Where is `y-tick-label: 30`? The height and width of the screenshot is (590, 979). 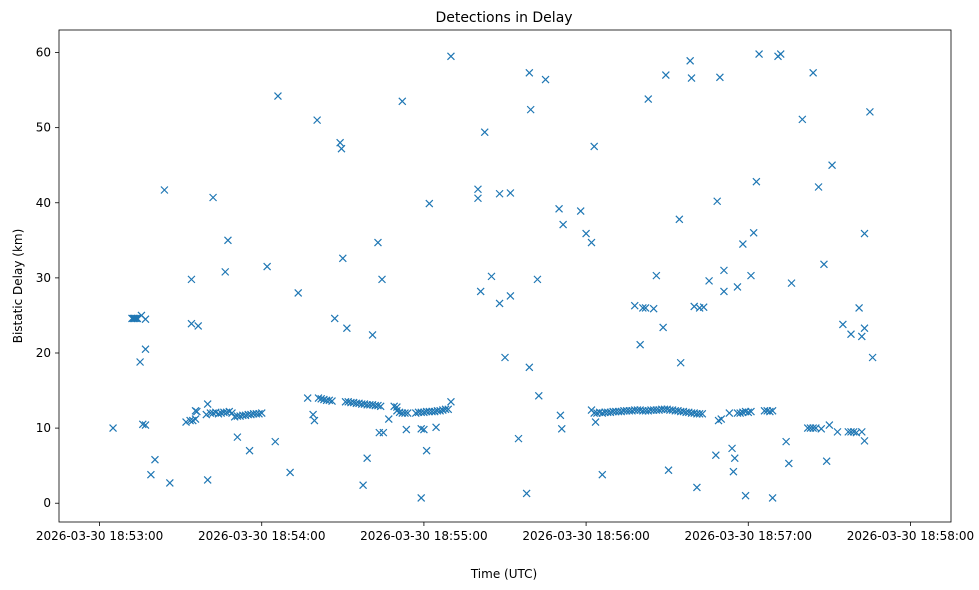 y-tick-label: 30 is located at coordinates (43, 278).